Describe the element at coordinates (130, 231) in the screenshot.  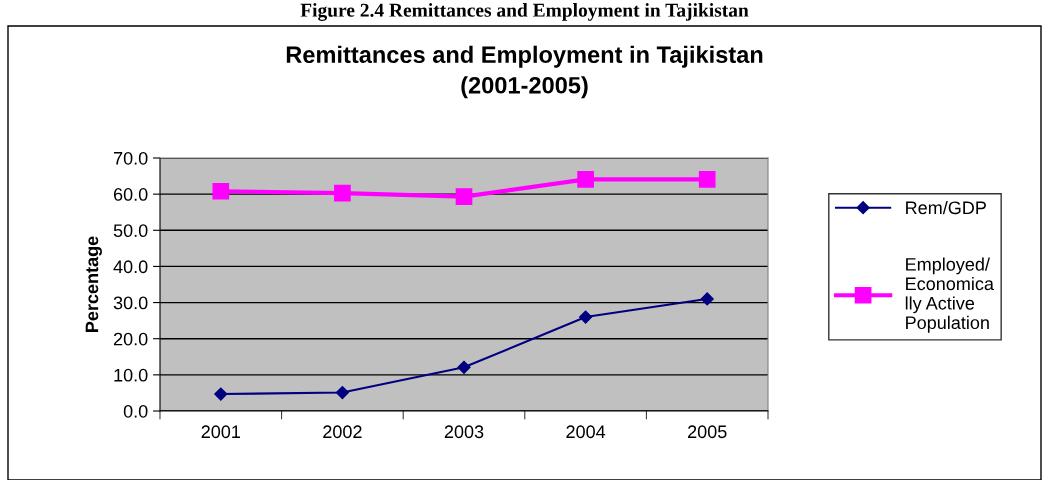
I see `y-tick-label: 50.0` at that location.